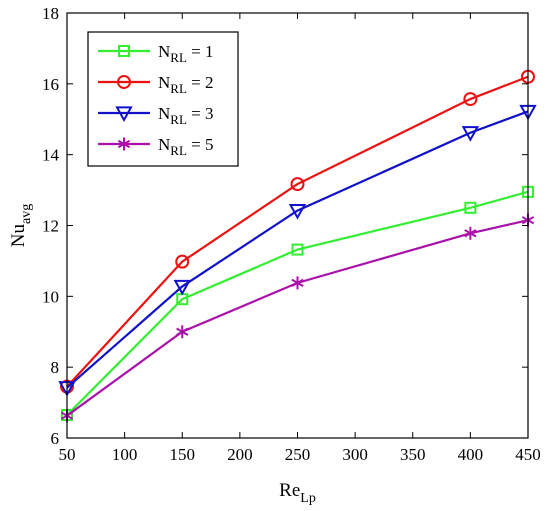 This screenshot has height=511, width=550. I want to click on legend-item: NRL = 3, so click(156, 115).